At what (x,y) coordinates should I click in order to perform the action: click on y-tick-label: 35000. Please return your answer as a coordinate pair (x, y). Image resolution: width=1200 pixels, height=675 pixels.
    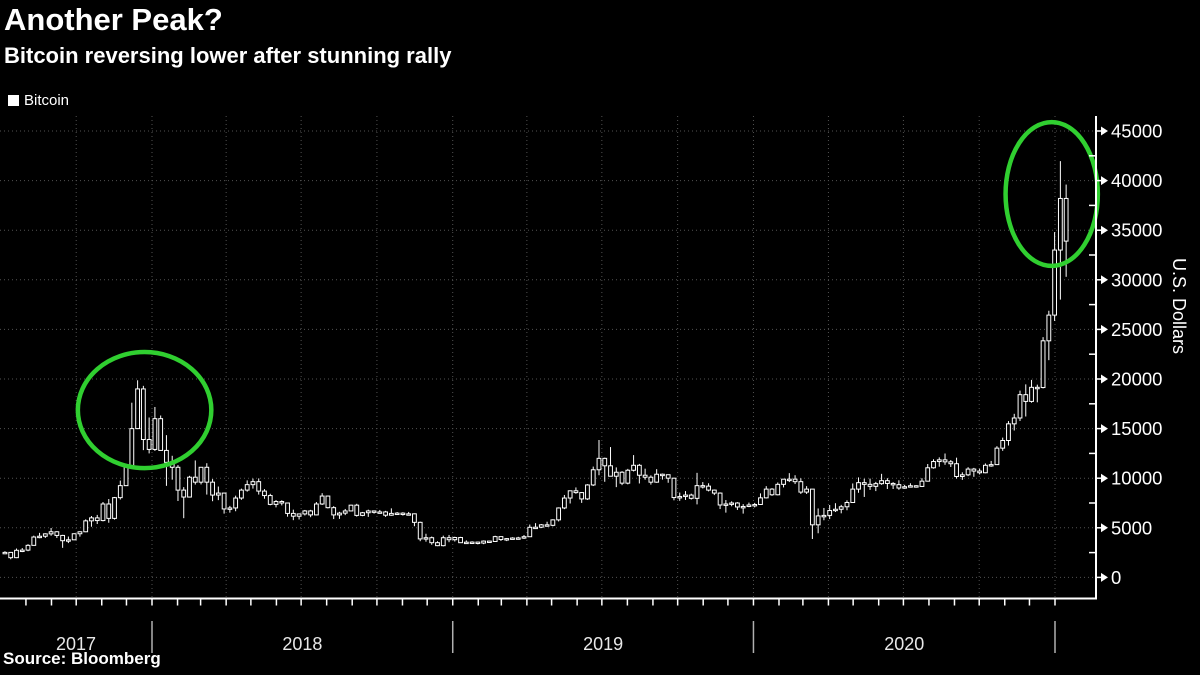
    Looking at the image, I should click on (1136, 230).